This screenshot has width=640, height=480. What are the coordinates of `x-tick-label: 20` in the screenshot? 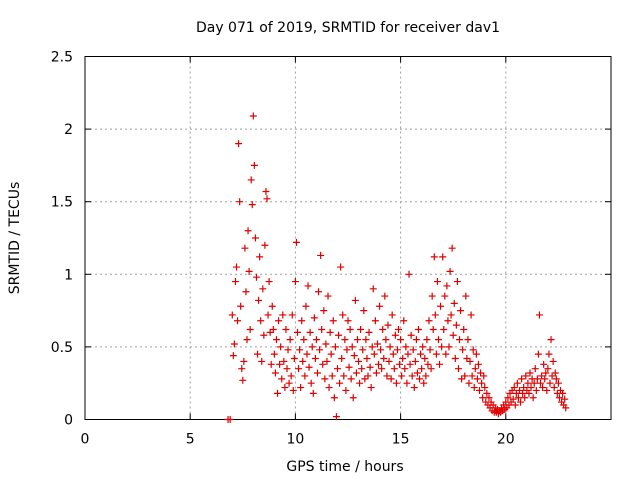 It's located at (506, 440).